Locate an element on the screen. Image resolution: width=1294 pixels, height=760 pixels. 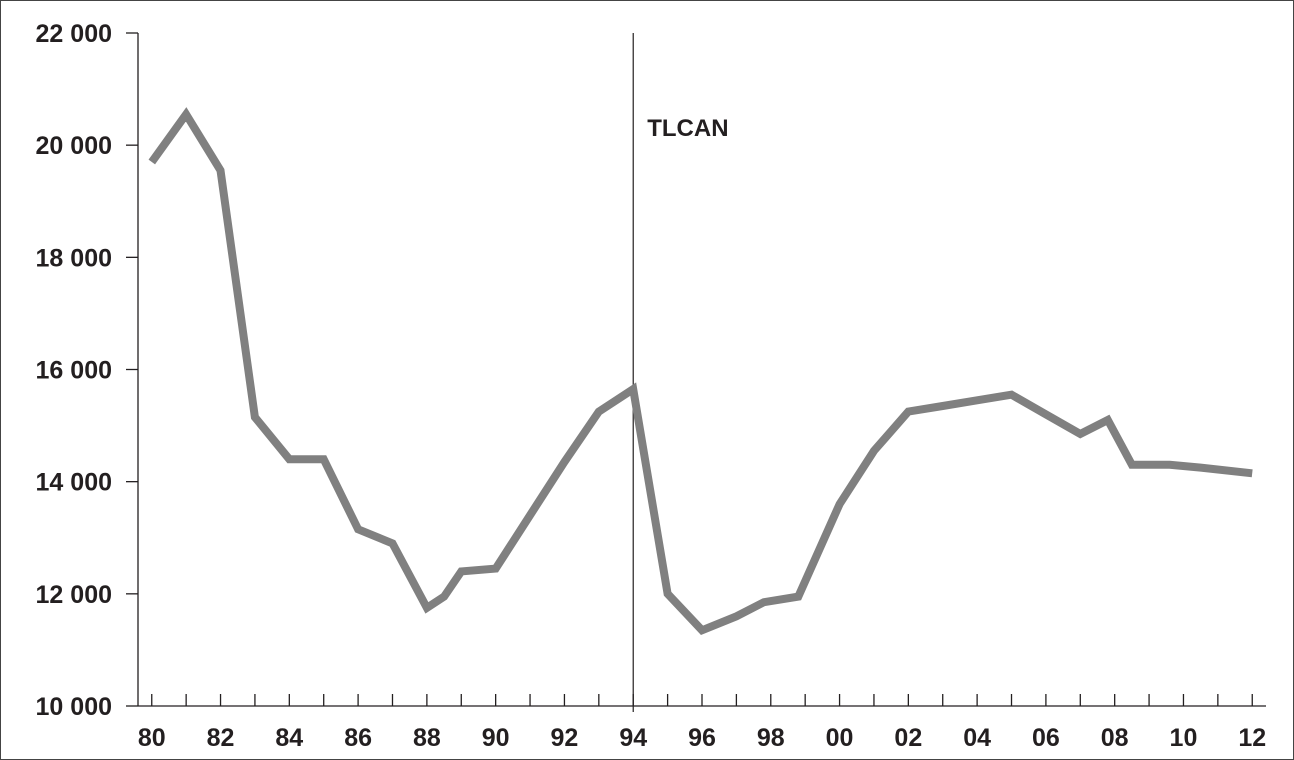
y-tick-label: 12 000 is located at coordinates (74, 595).